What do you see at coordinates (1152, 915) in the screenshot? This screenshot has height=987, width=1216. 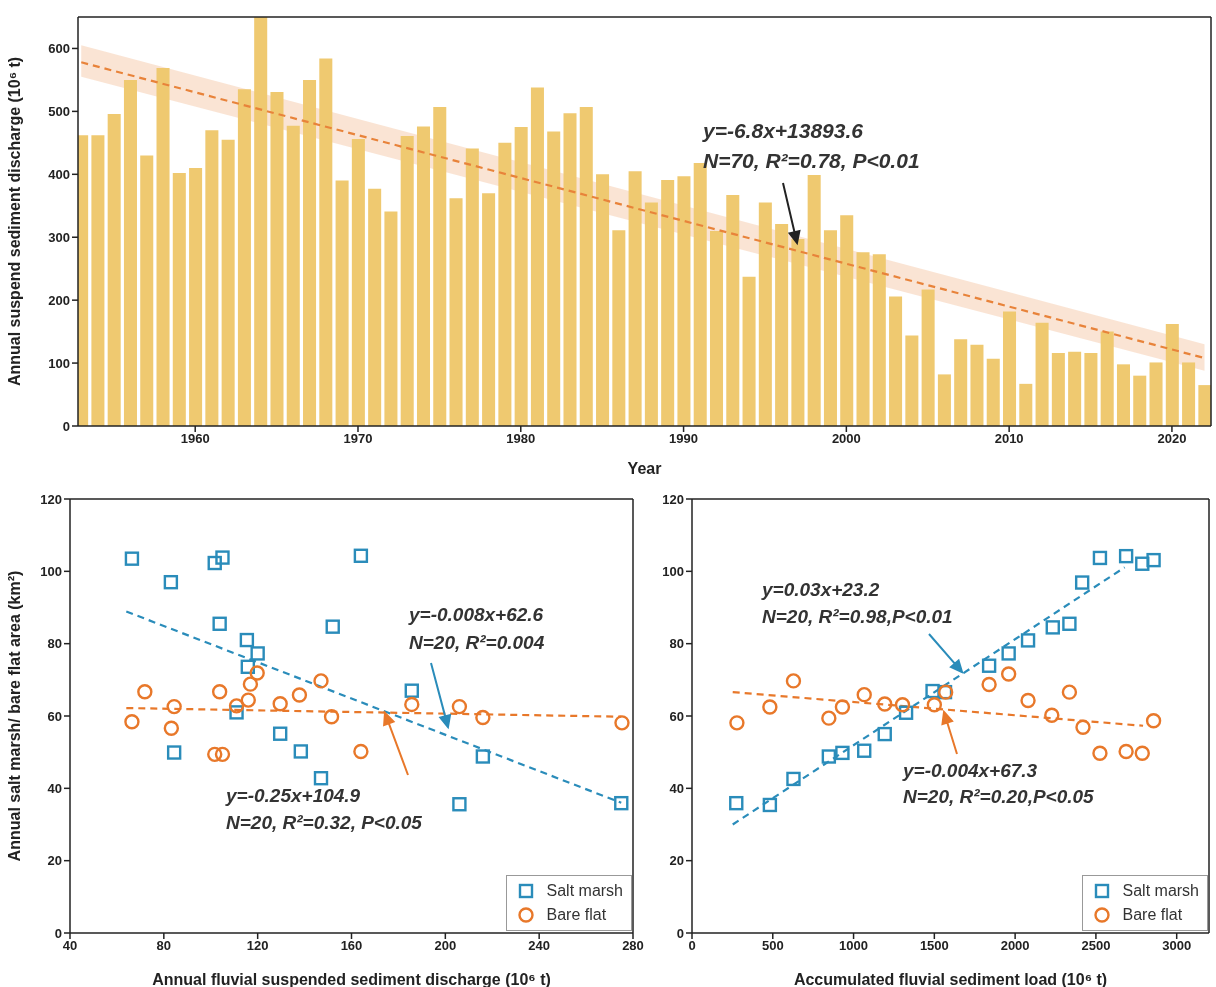 I see `legend-label: Bare flat` at bounding box center [1152, 915].